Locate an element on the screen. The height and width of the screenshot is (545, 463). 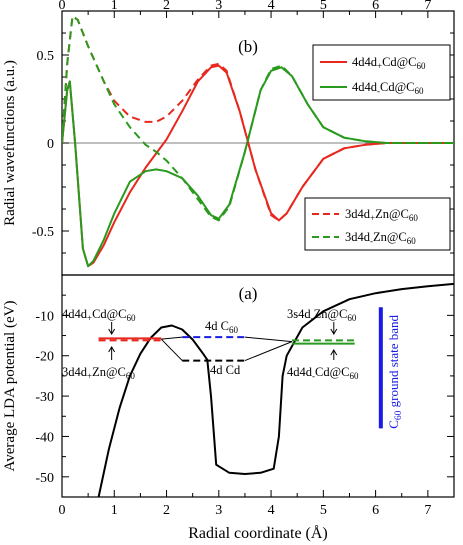
legend-dashed: 3d4d+Zn@C60 3d4d-Zn@C60 is located at coordinates (365, 226).